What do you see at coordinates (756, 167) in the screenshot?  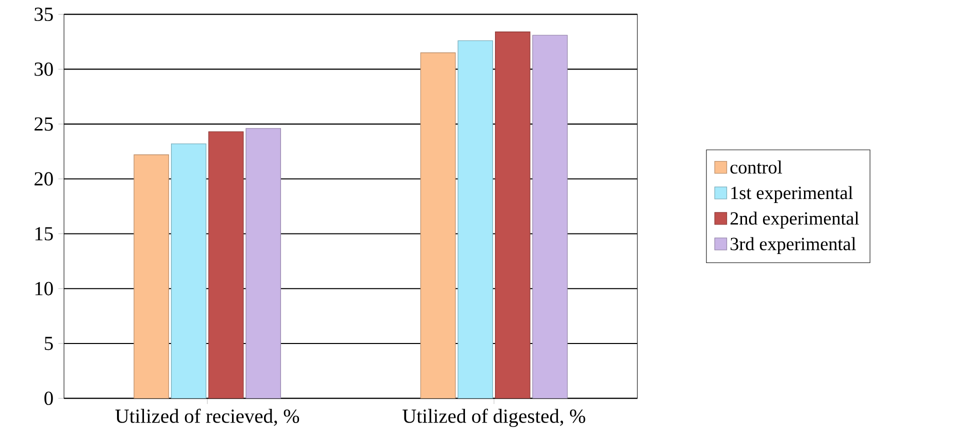 I see `legend-label: control` at bounding box center [756, 167].